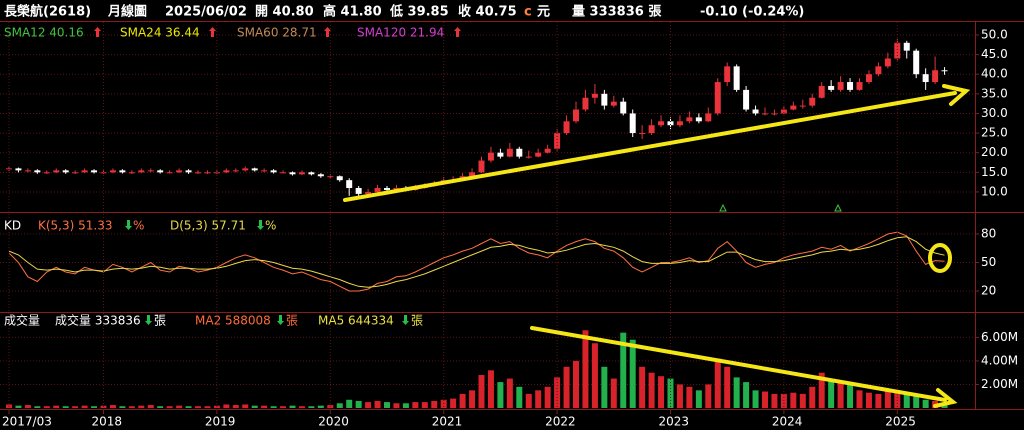 The image size is (1024, 430). What do you see at coordinates (994, 133) in the screenshot?
I see `y-tick-label: 25.0` at bounding box center [994, 133].